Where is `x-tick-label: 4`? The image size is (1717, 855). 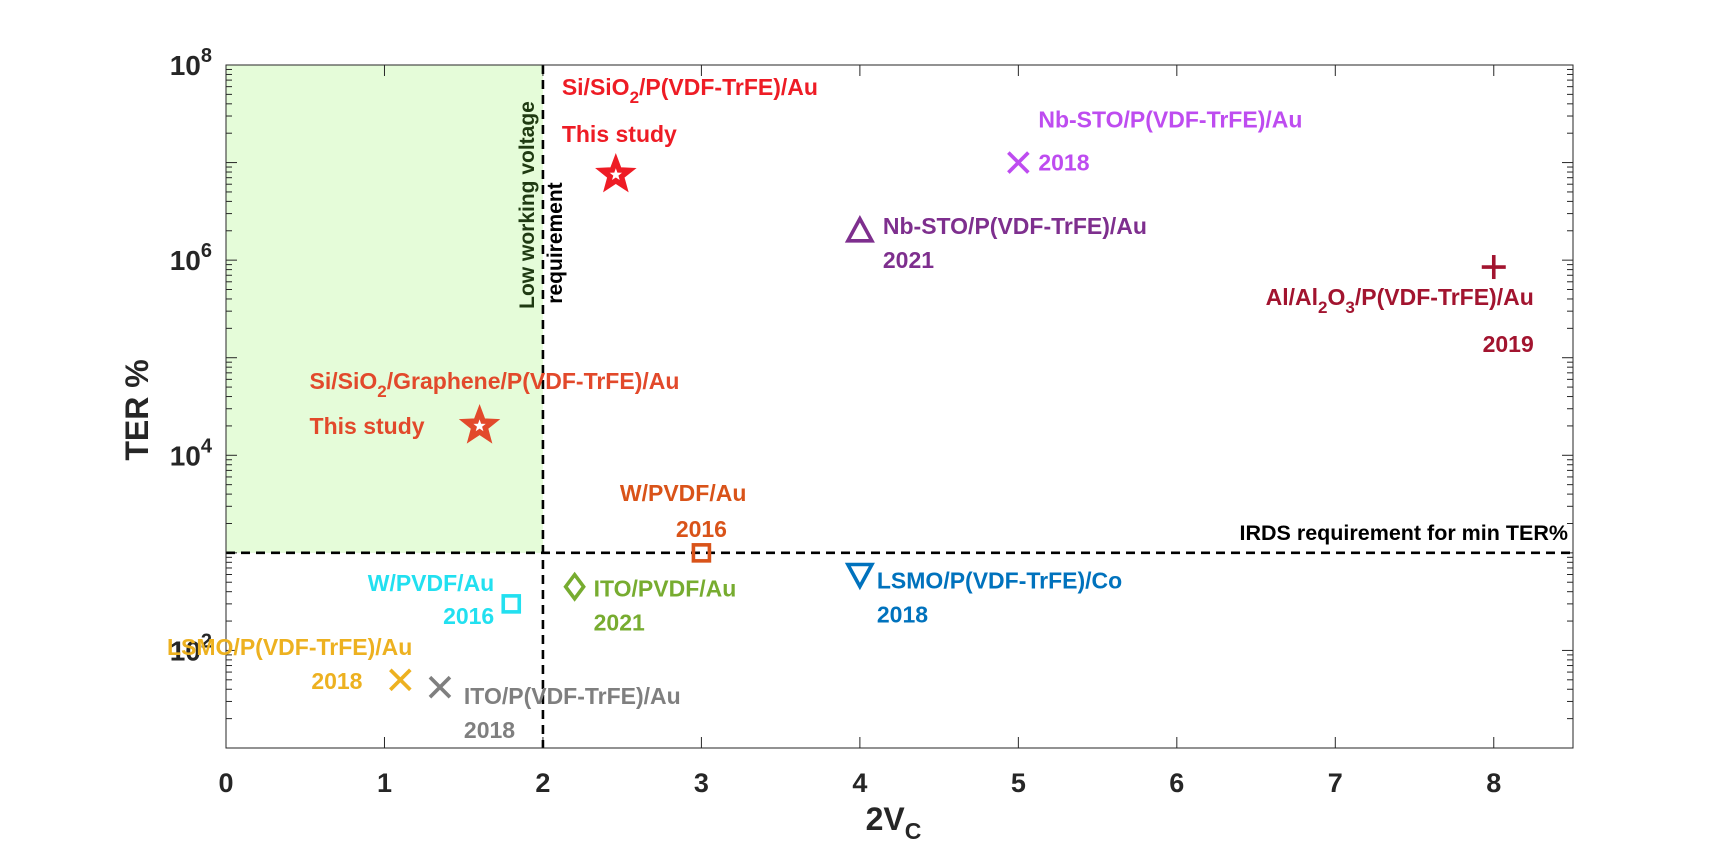 x-tick-label: 4 is located at coordinates (859, 783).